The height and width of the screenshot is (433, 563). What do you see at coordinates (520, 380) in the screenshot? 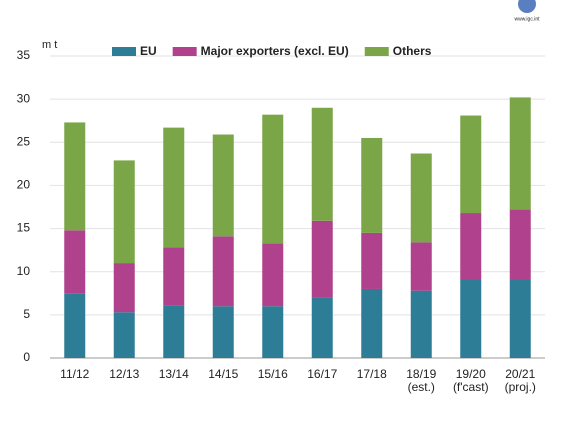
I see `x-tick-label: 20/21 (proj.)` at bounding box center [520, 380].